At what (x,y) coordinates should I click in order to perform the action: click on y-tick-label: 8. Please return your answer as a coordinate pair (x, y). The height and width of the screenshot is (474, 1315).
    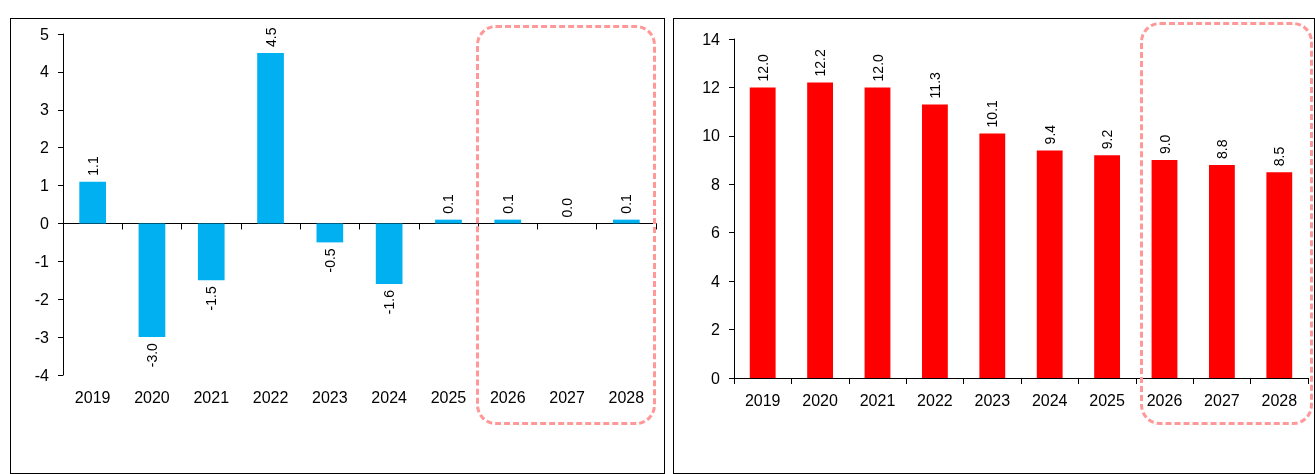
    Looking at the image, I should click on (716, 184).